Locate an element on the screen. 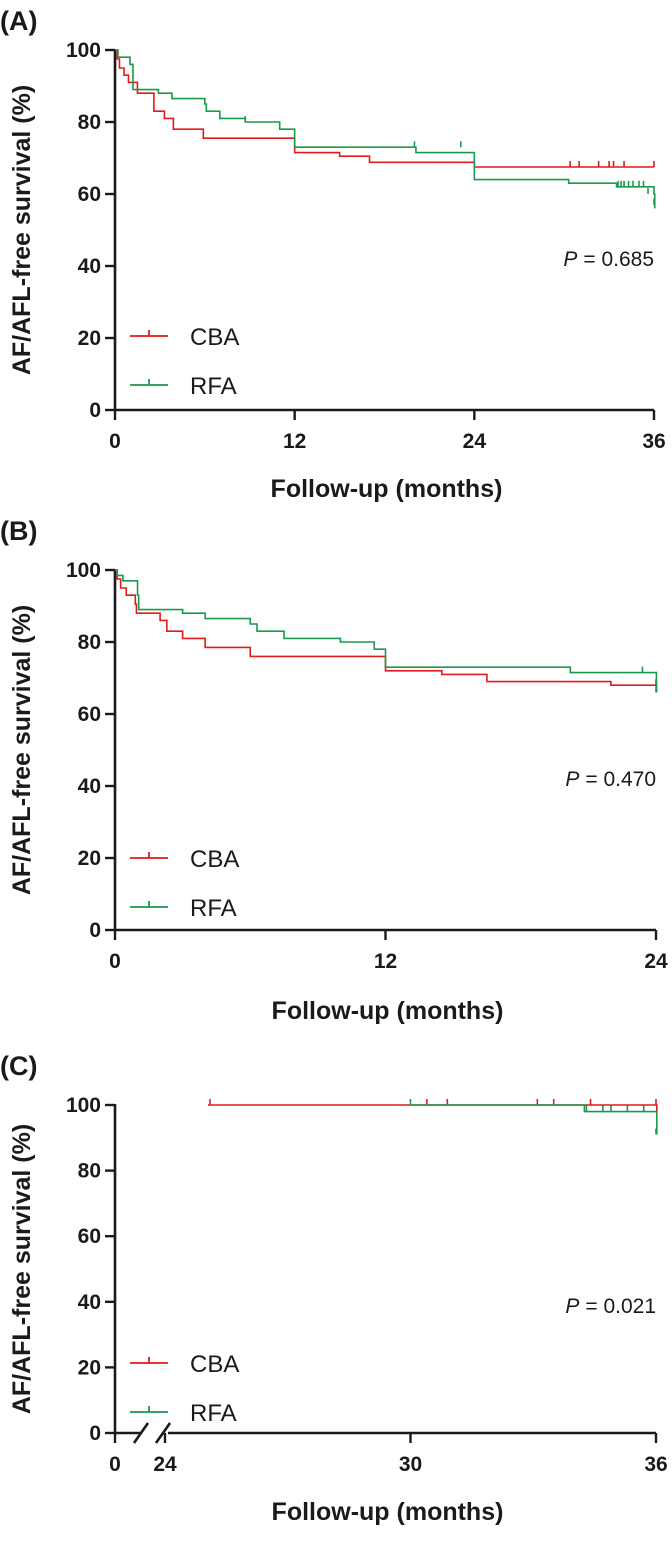  panel-label: (A) is located at coordinates (18, 21).